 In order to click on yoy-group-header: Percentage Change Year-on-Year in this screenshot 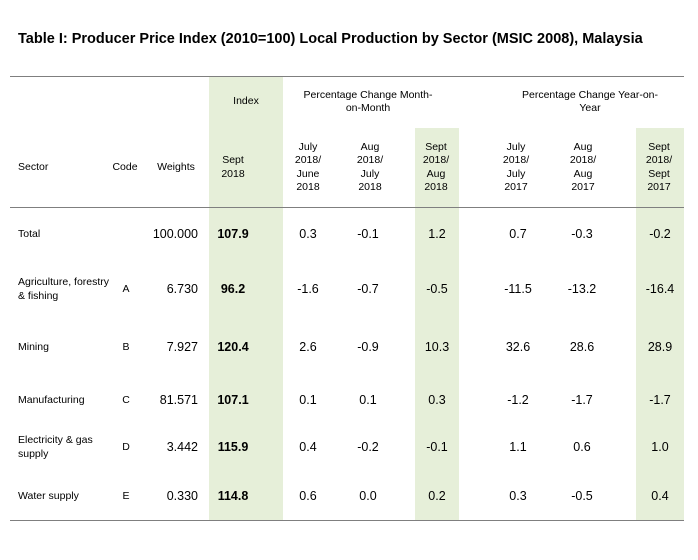, I will do `click(590, 101)`.